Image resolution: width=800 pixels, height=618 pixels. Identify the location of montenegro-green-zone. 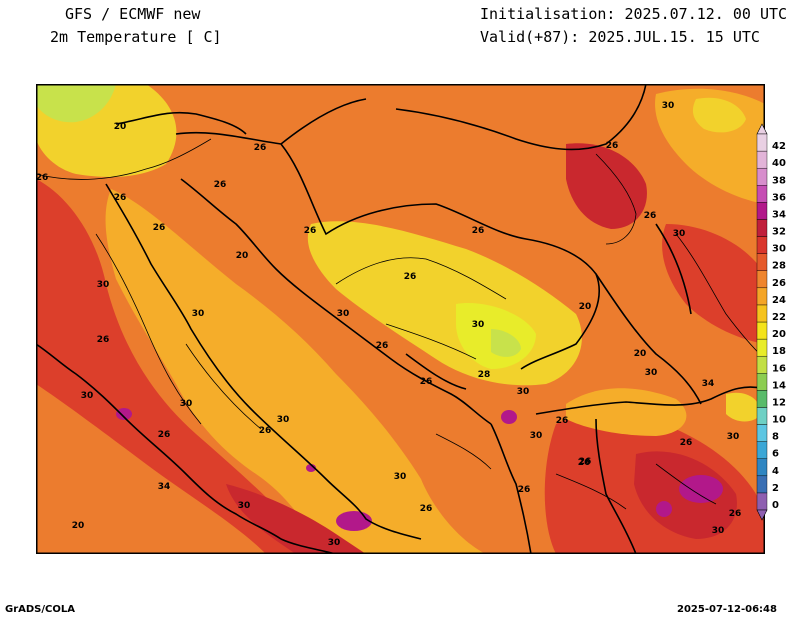
(506, 343).